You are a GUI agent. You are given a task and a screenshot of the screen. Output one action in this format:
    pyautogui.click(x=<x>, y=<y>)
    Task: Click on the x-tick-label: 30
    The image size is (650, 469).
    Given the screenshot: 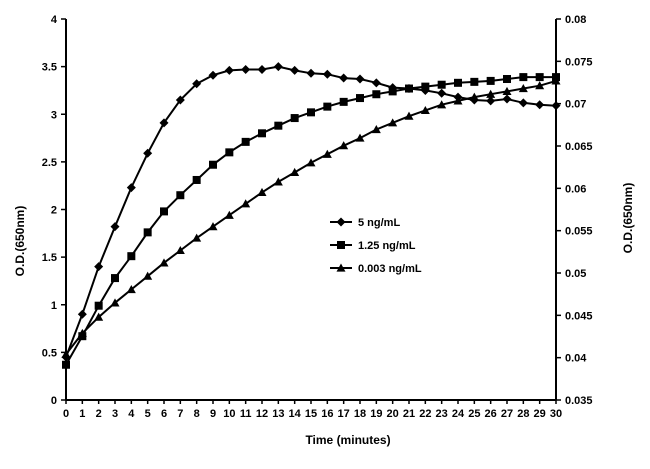 What is the action you would take?
    pyautogui.click(x=556, y=414)
    